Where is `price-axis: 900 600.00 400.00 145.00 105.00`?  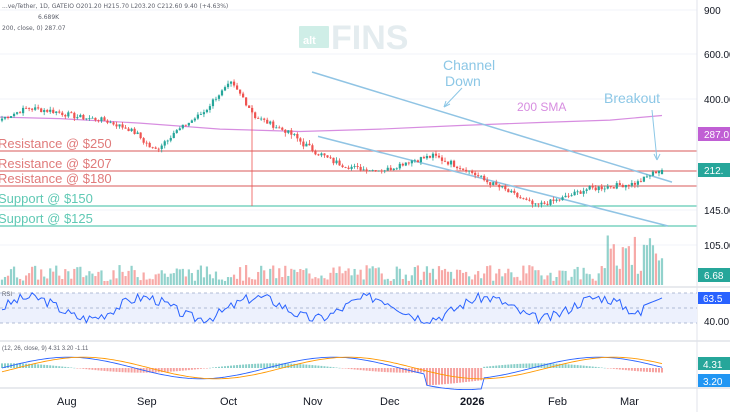
price-axis: 900 600.00 400.00 145.00 105.00 is located at coordinates (717, 129).